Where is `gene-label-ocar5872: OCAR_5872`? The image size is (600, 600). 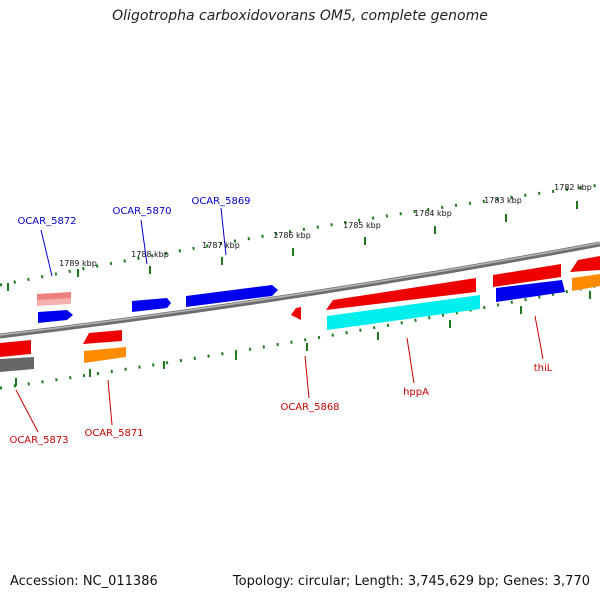 gene-label-ocar5872: OCAR_5872 is located at coordinates (46, 221).